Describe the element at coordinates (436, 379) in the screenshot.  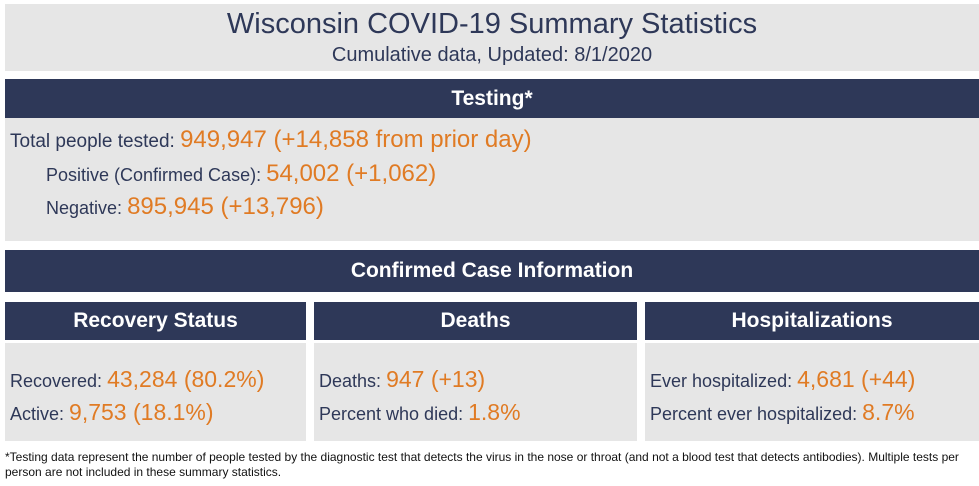
I see `deaths-value: 947 (+13)` at that location.